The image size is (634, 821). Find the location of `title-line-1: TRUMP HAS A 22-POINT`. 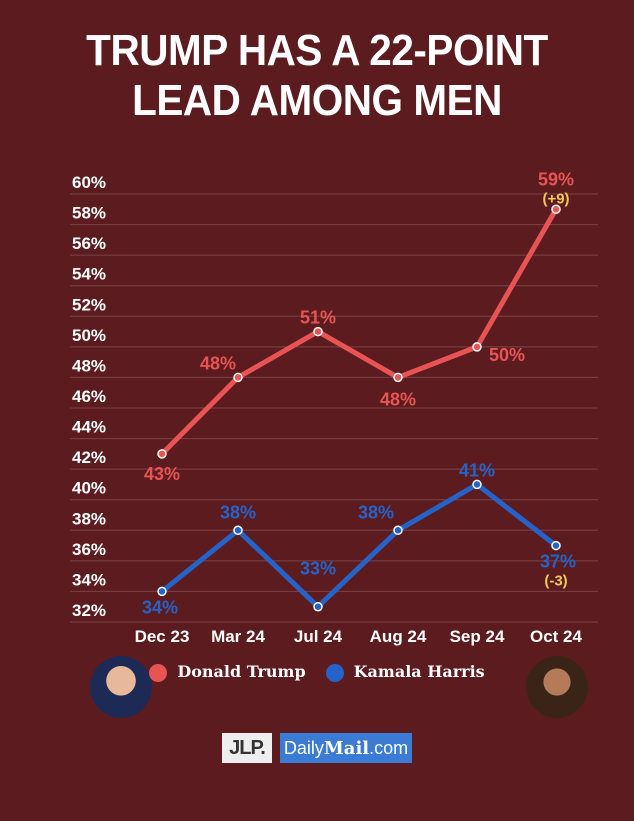

title-line-1: TRUMP HAS A 22-POINT is located at coordinates (317, 50).